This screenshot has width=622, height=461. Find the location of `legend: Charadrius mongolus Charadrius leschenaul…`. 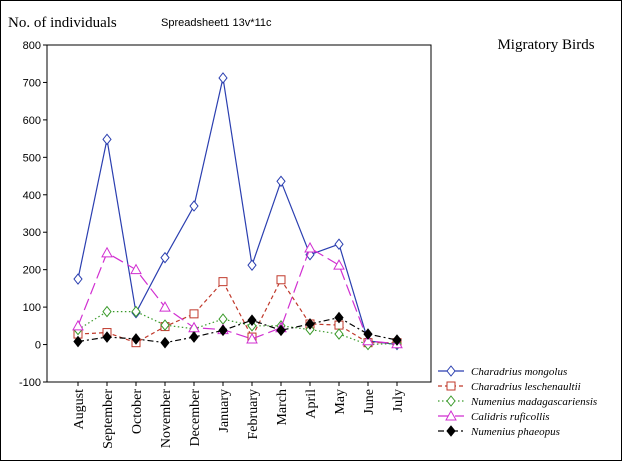

legend: Charadrius mongolus Charadrius leschenaul… is located at coordinates (517, 401).